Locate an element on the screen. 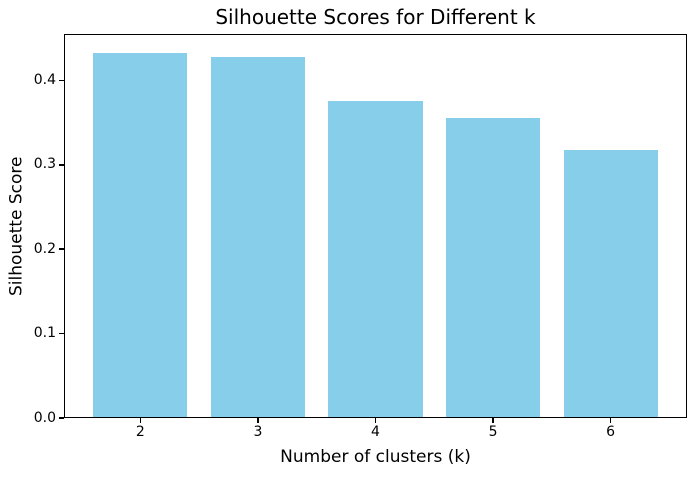  chart-title: Silhouette Scores for Different k is located at coordinates (375, 17).